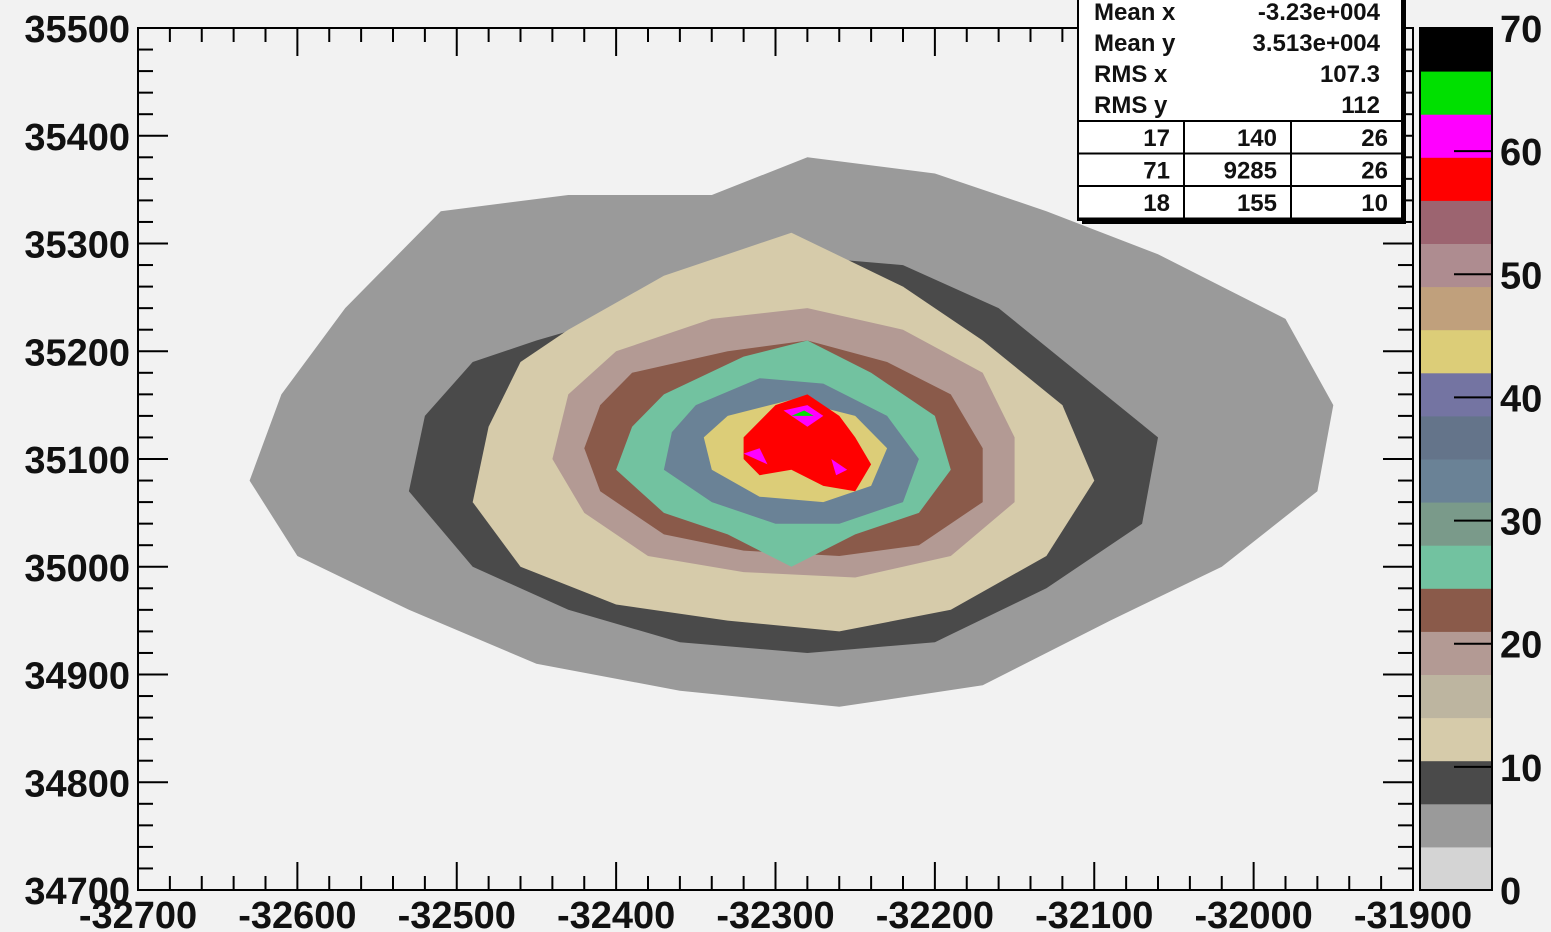 The width and height of the screenshot is (1551, 932). What do you see at coordinates (77, 892) in the screenshot?
I see `y-tick-label: 34700` at bounding box center [77, 892].